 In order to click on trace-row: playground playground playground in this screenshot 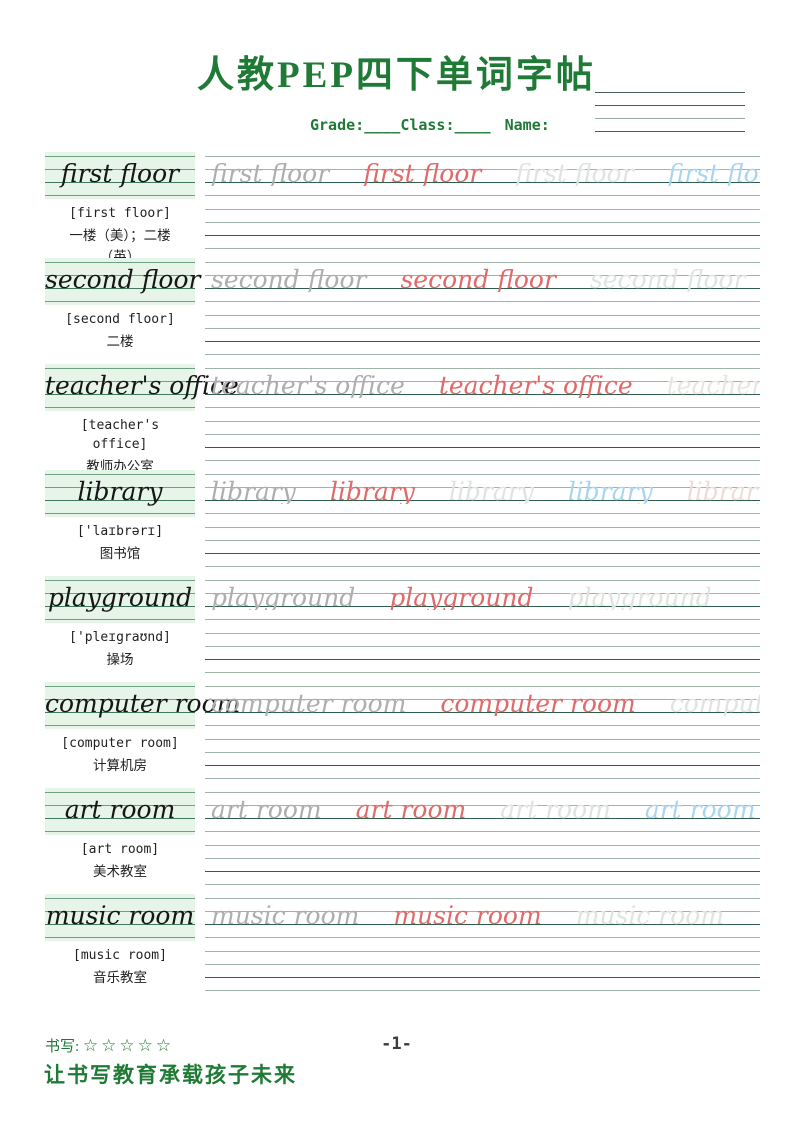, I will do `click(485, 597)`.